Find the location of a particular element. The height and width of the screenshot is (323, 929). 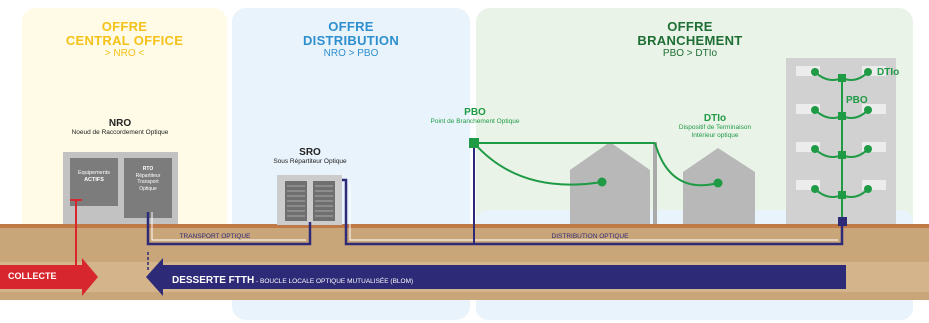

sro-label-group: SRO Sous Répartiteur Optique is located at coordinates (310, 156).